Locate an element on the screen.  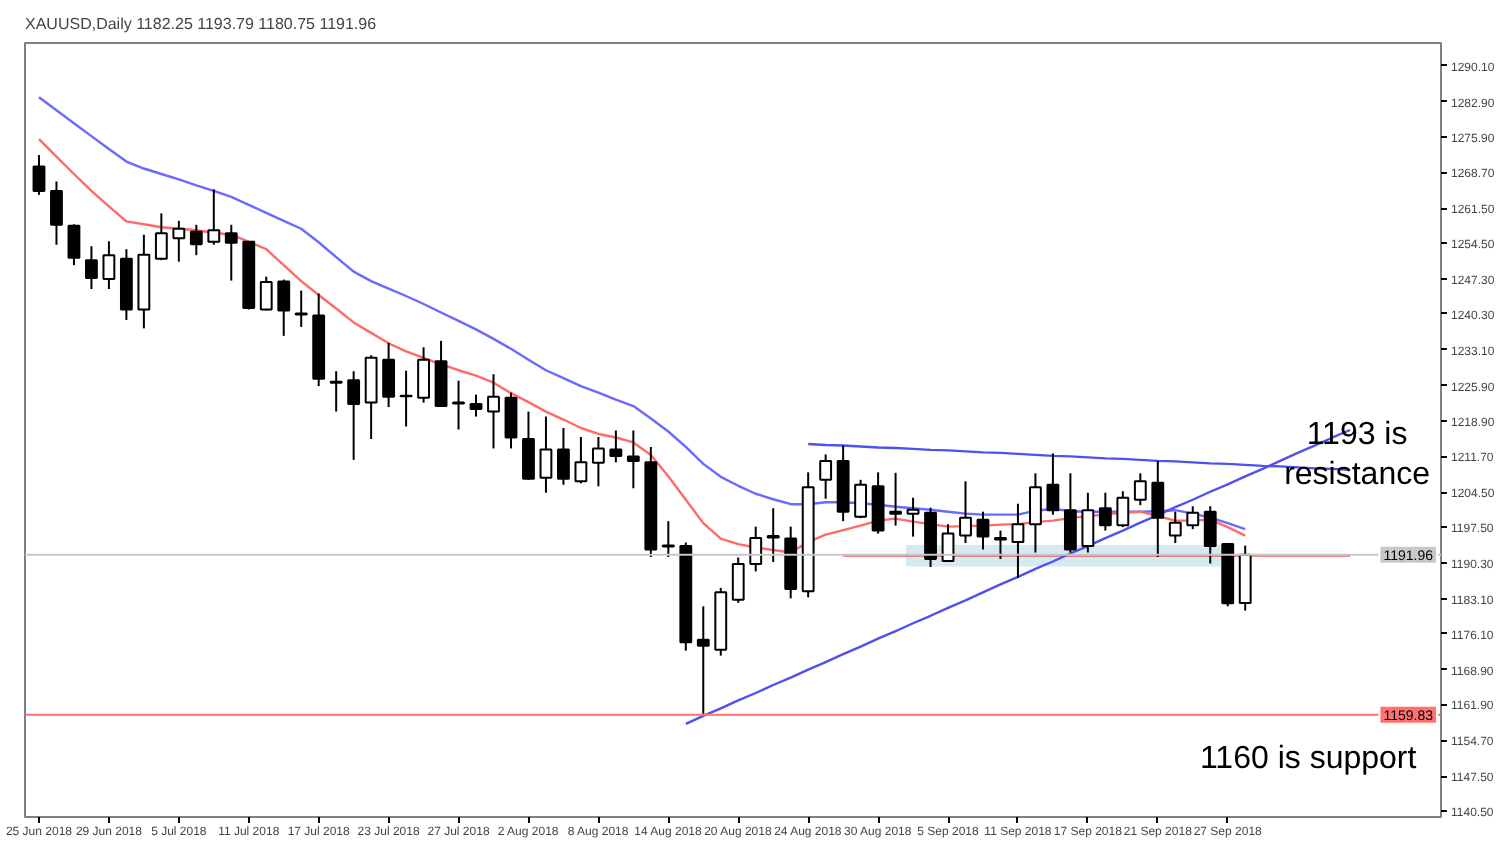
chart-title: XAUUSD,Daily 1182.25 1193.79 1180.75 1191.96 is located at coordinates (201, 24).